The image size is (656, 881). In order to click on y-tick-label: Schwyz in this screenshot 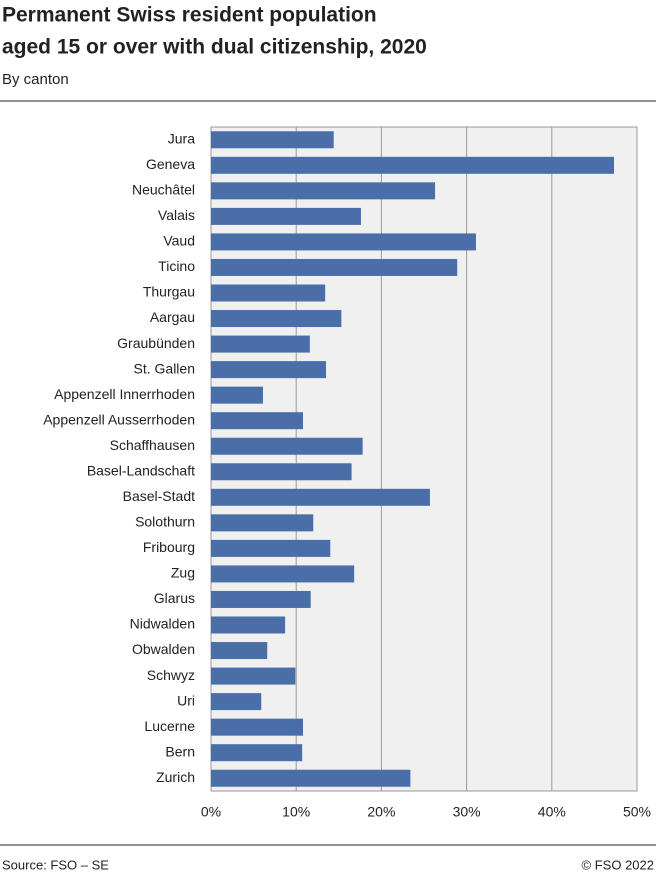, I will do `click(171, 675)`.